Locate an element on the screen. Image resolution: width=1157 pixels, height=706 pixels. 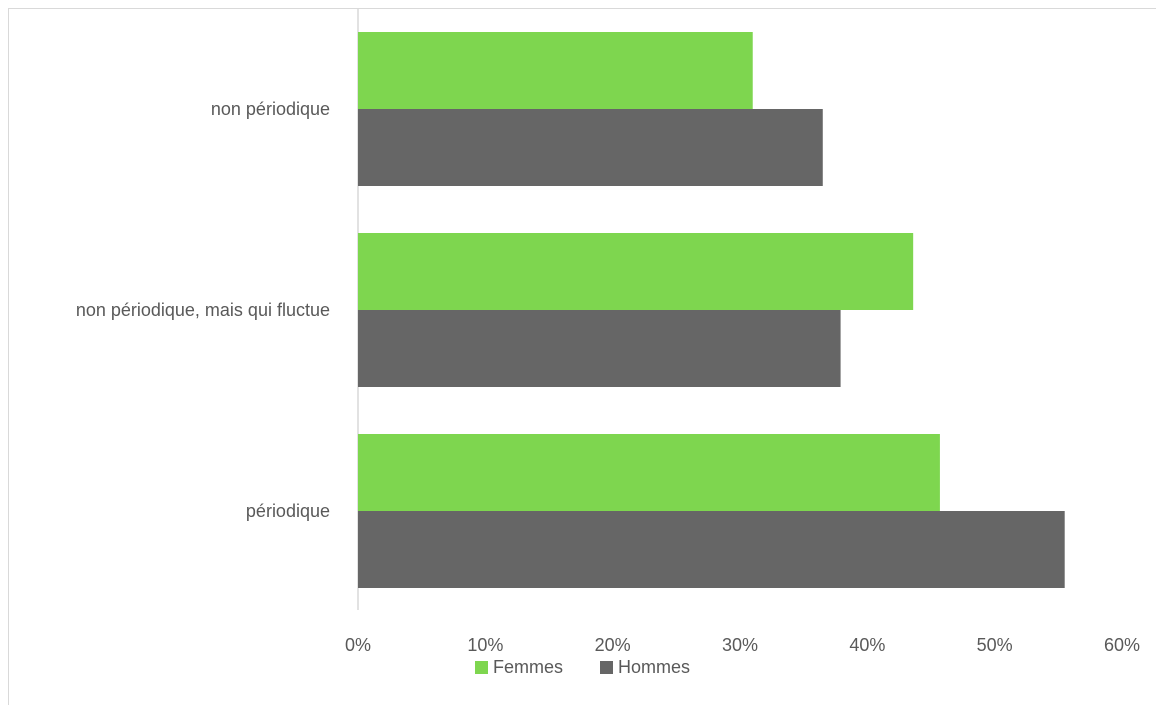
x-axis-tick-labels: 0% 10% 20% 30% 40% 50% 60% is located at coordinates (742, 645).